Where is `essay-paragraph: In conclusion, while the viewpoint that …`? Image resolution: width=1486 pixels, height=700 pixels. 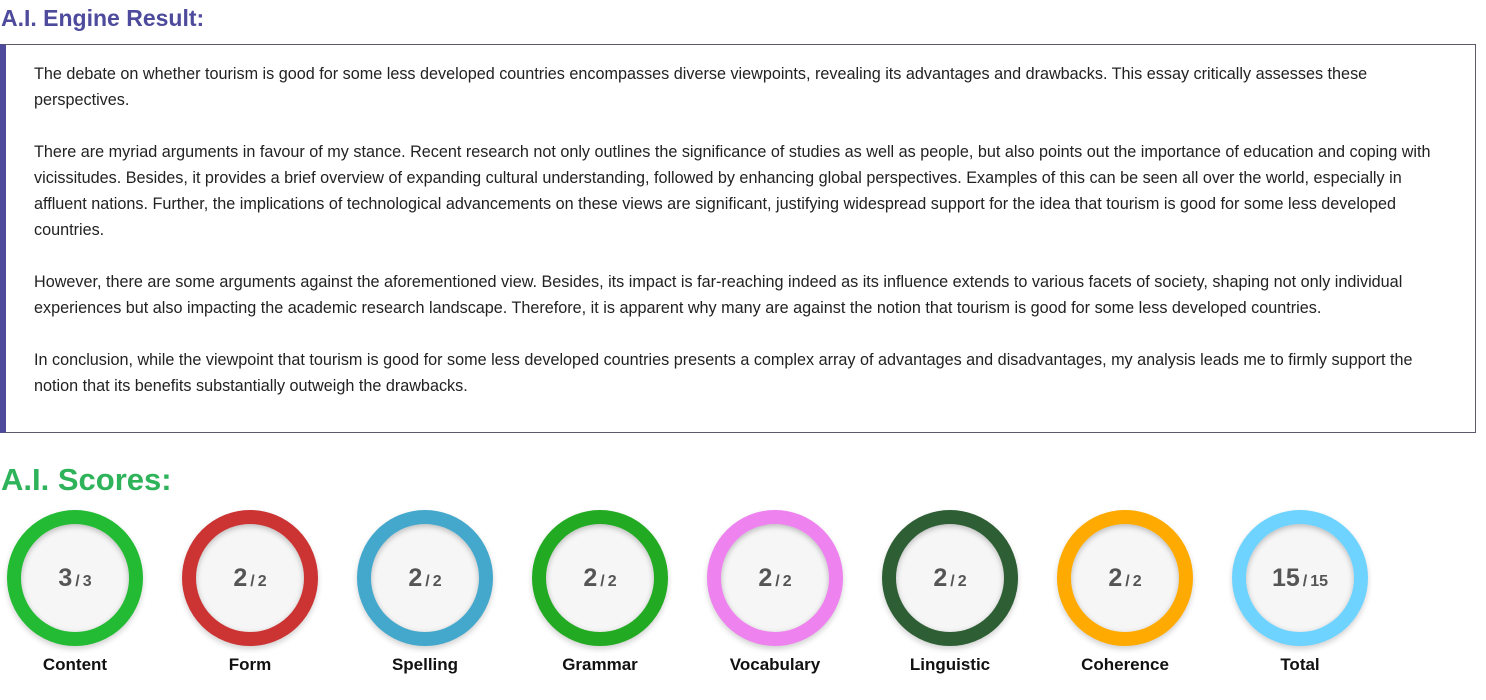 essay-paragraph: In conclusion, while the viewpoint that … is located at coordinates (723, 373).